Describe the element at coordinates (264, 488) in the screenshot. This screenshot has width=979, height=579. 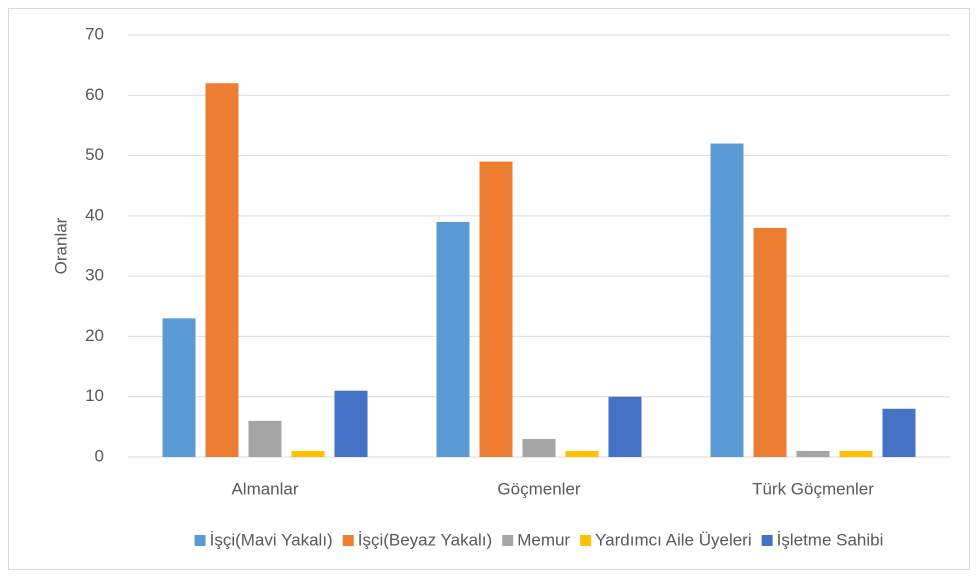
I see `x-tick-label: Almanlar` at that location.